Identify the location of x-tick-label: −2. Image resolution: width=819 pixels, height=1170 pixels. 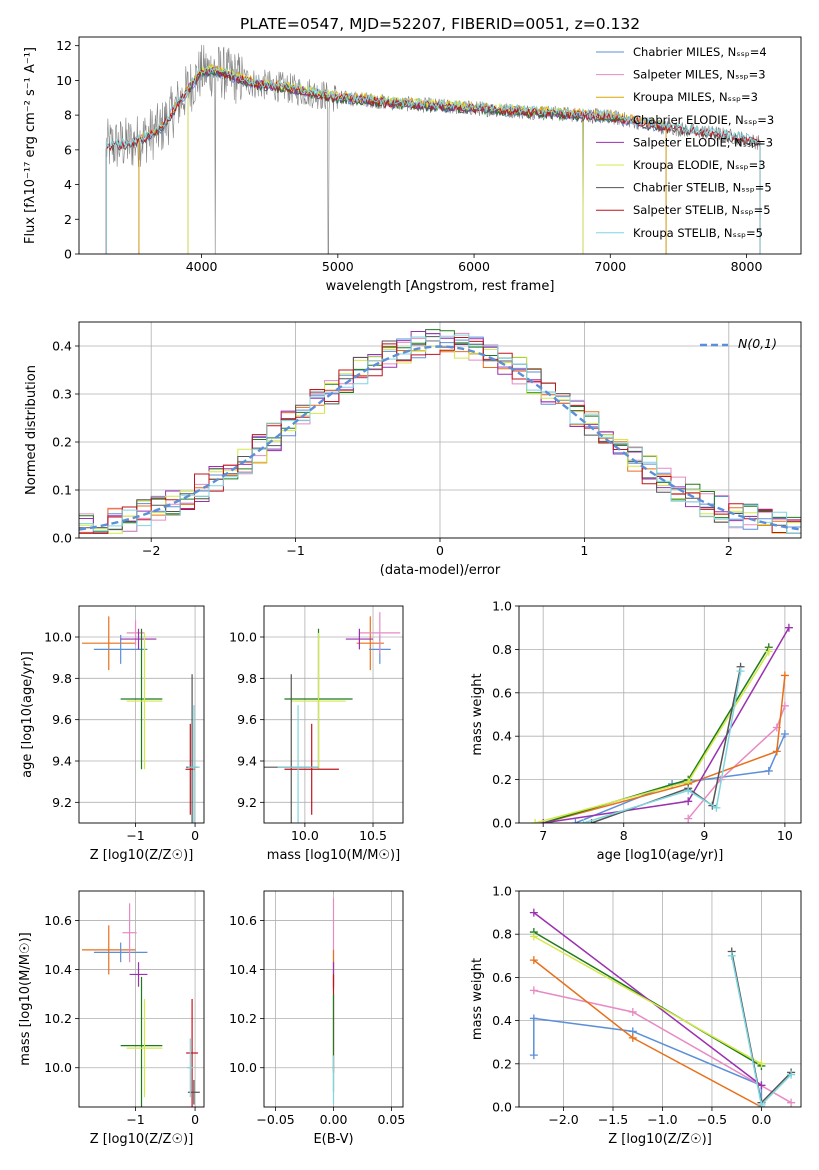
(151, 550).